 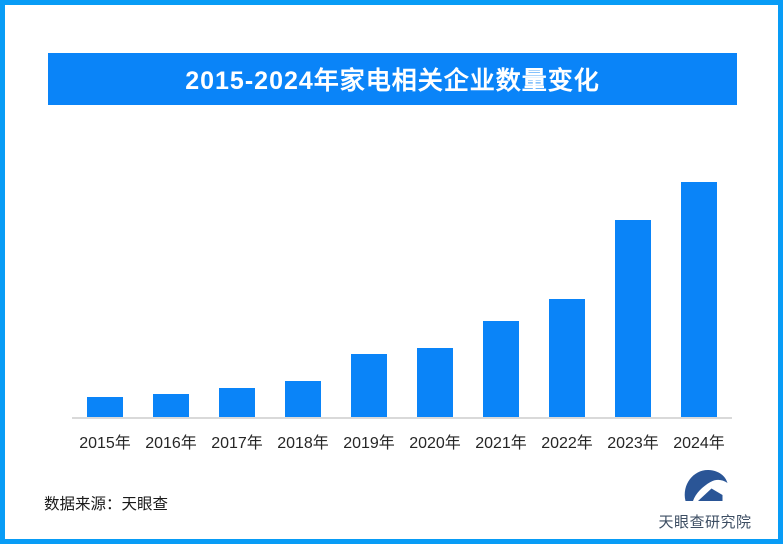 I want to click on tianyancha-logo-icon, so click(x=706, y=485).